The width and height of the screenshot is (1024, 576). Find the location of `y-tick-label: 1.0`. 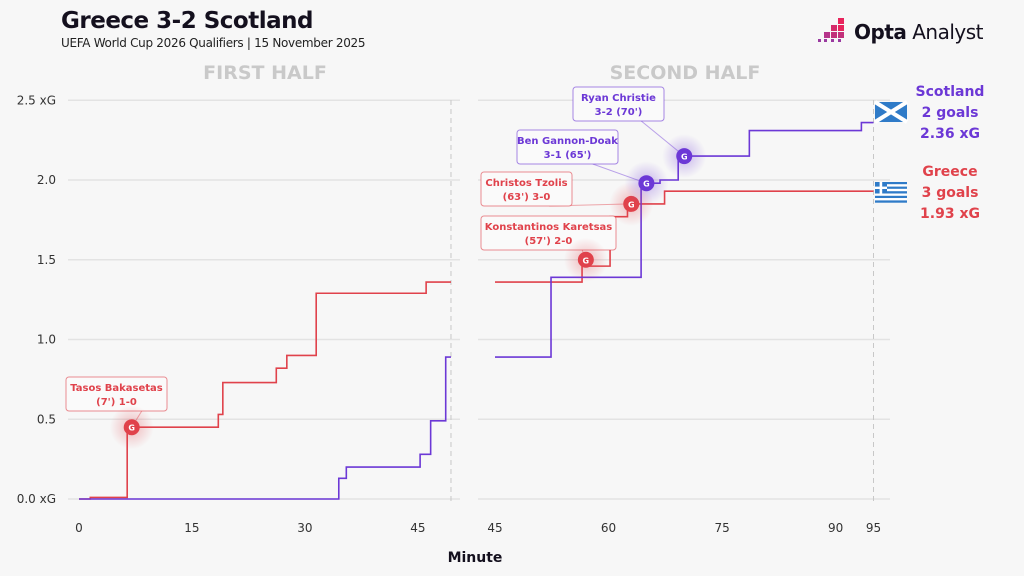

y-tick-label: 1.0 is located at coordinates (46, 340).